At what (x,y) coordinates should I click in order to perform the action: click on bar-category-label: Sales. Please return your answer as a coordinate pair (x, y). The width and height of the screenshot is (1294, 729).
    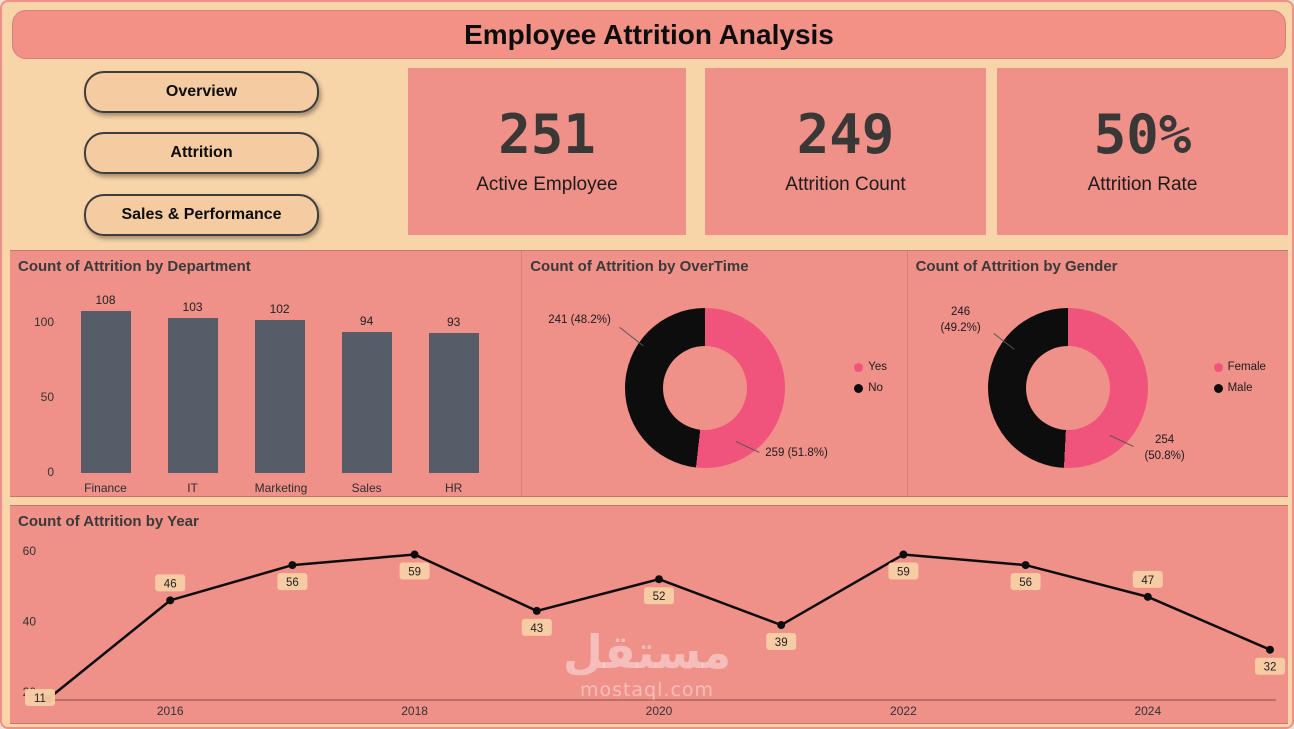
    Looking at the image, I should click on (366, 488).